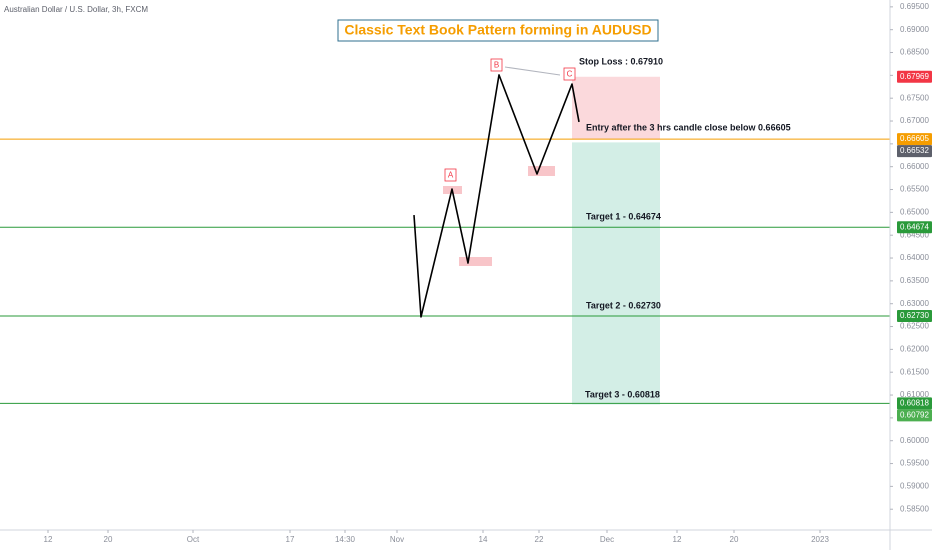 This screenshot has width=932, height=550. What do you see at coordinates (914, 440) in the screenshot?
I see `y-tick-label: 0.60000` at bounding box center [914, 440].